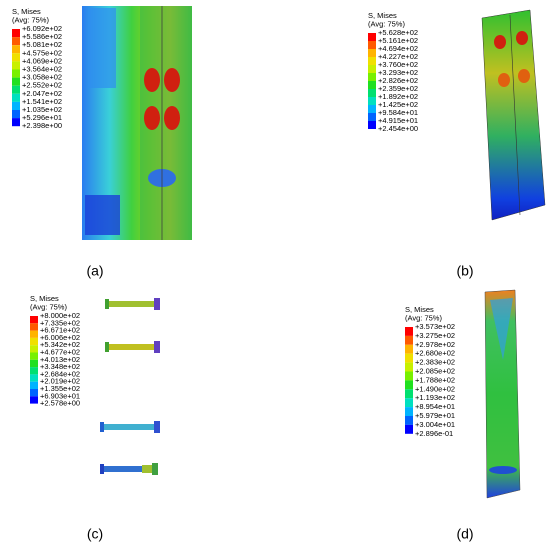 The image size is (547, 550). Describe the element at coordinates (502, 394) in the screenshot. I see `model-d` at that location.